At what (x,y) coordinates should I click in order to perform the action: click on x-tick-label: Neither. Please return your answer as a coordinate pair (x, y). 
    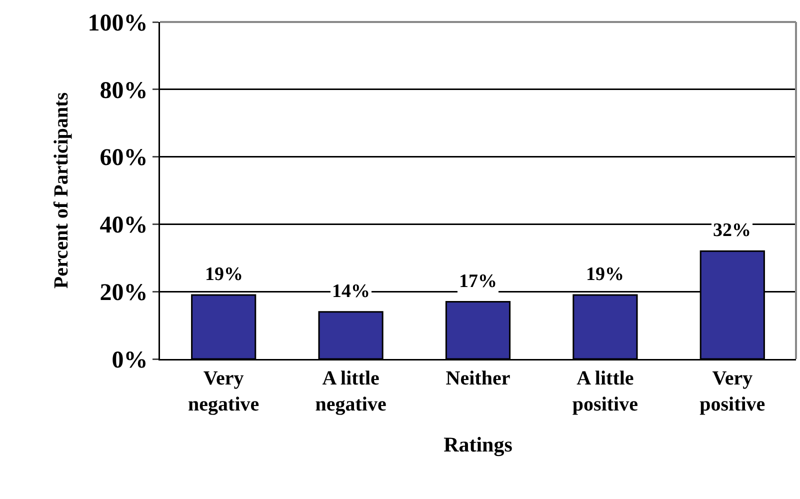
    Looking at the image, I should click on (478, 379).